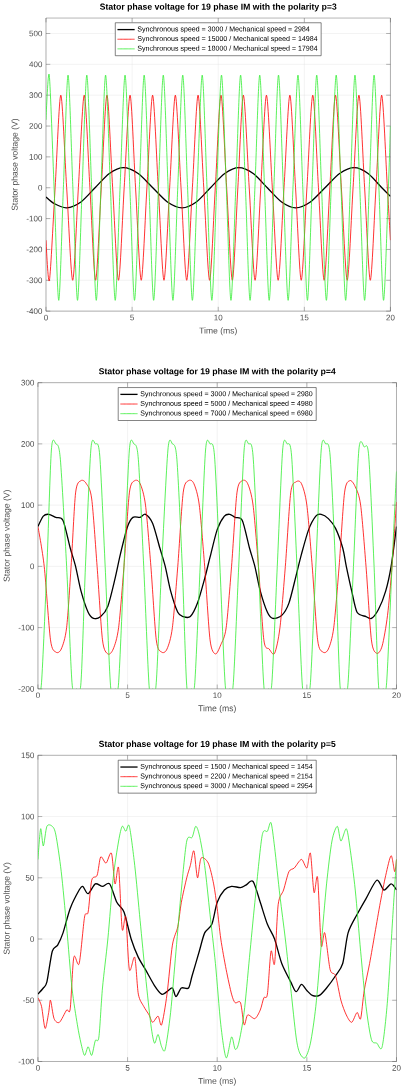  I want to click on y-tick-label: -400, so click(34, 311).